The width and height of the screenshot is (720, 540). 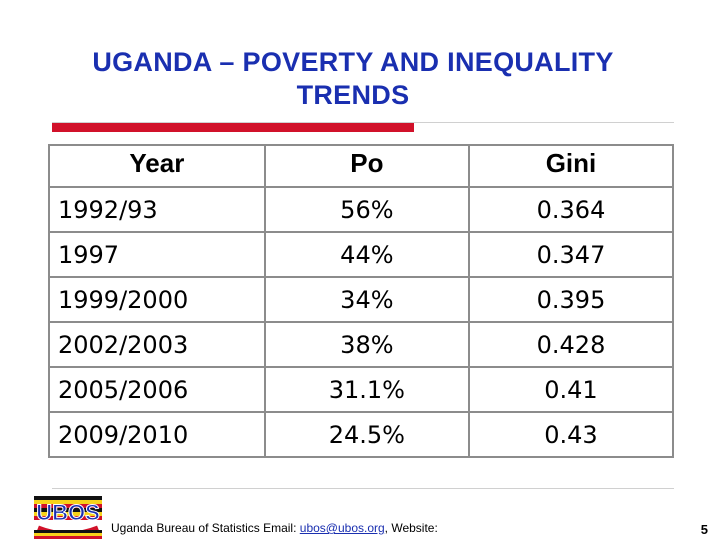 I want to click on table-row: 2009/2010 24.5% 0.43, so click(x=361, y=434).